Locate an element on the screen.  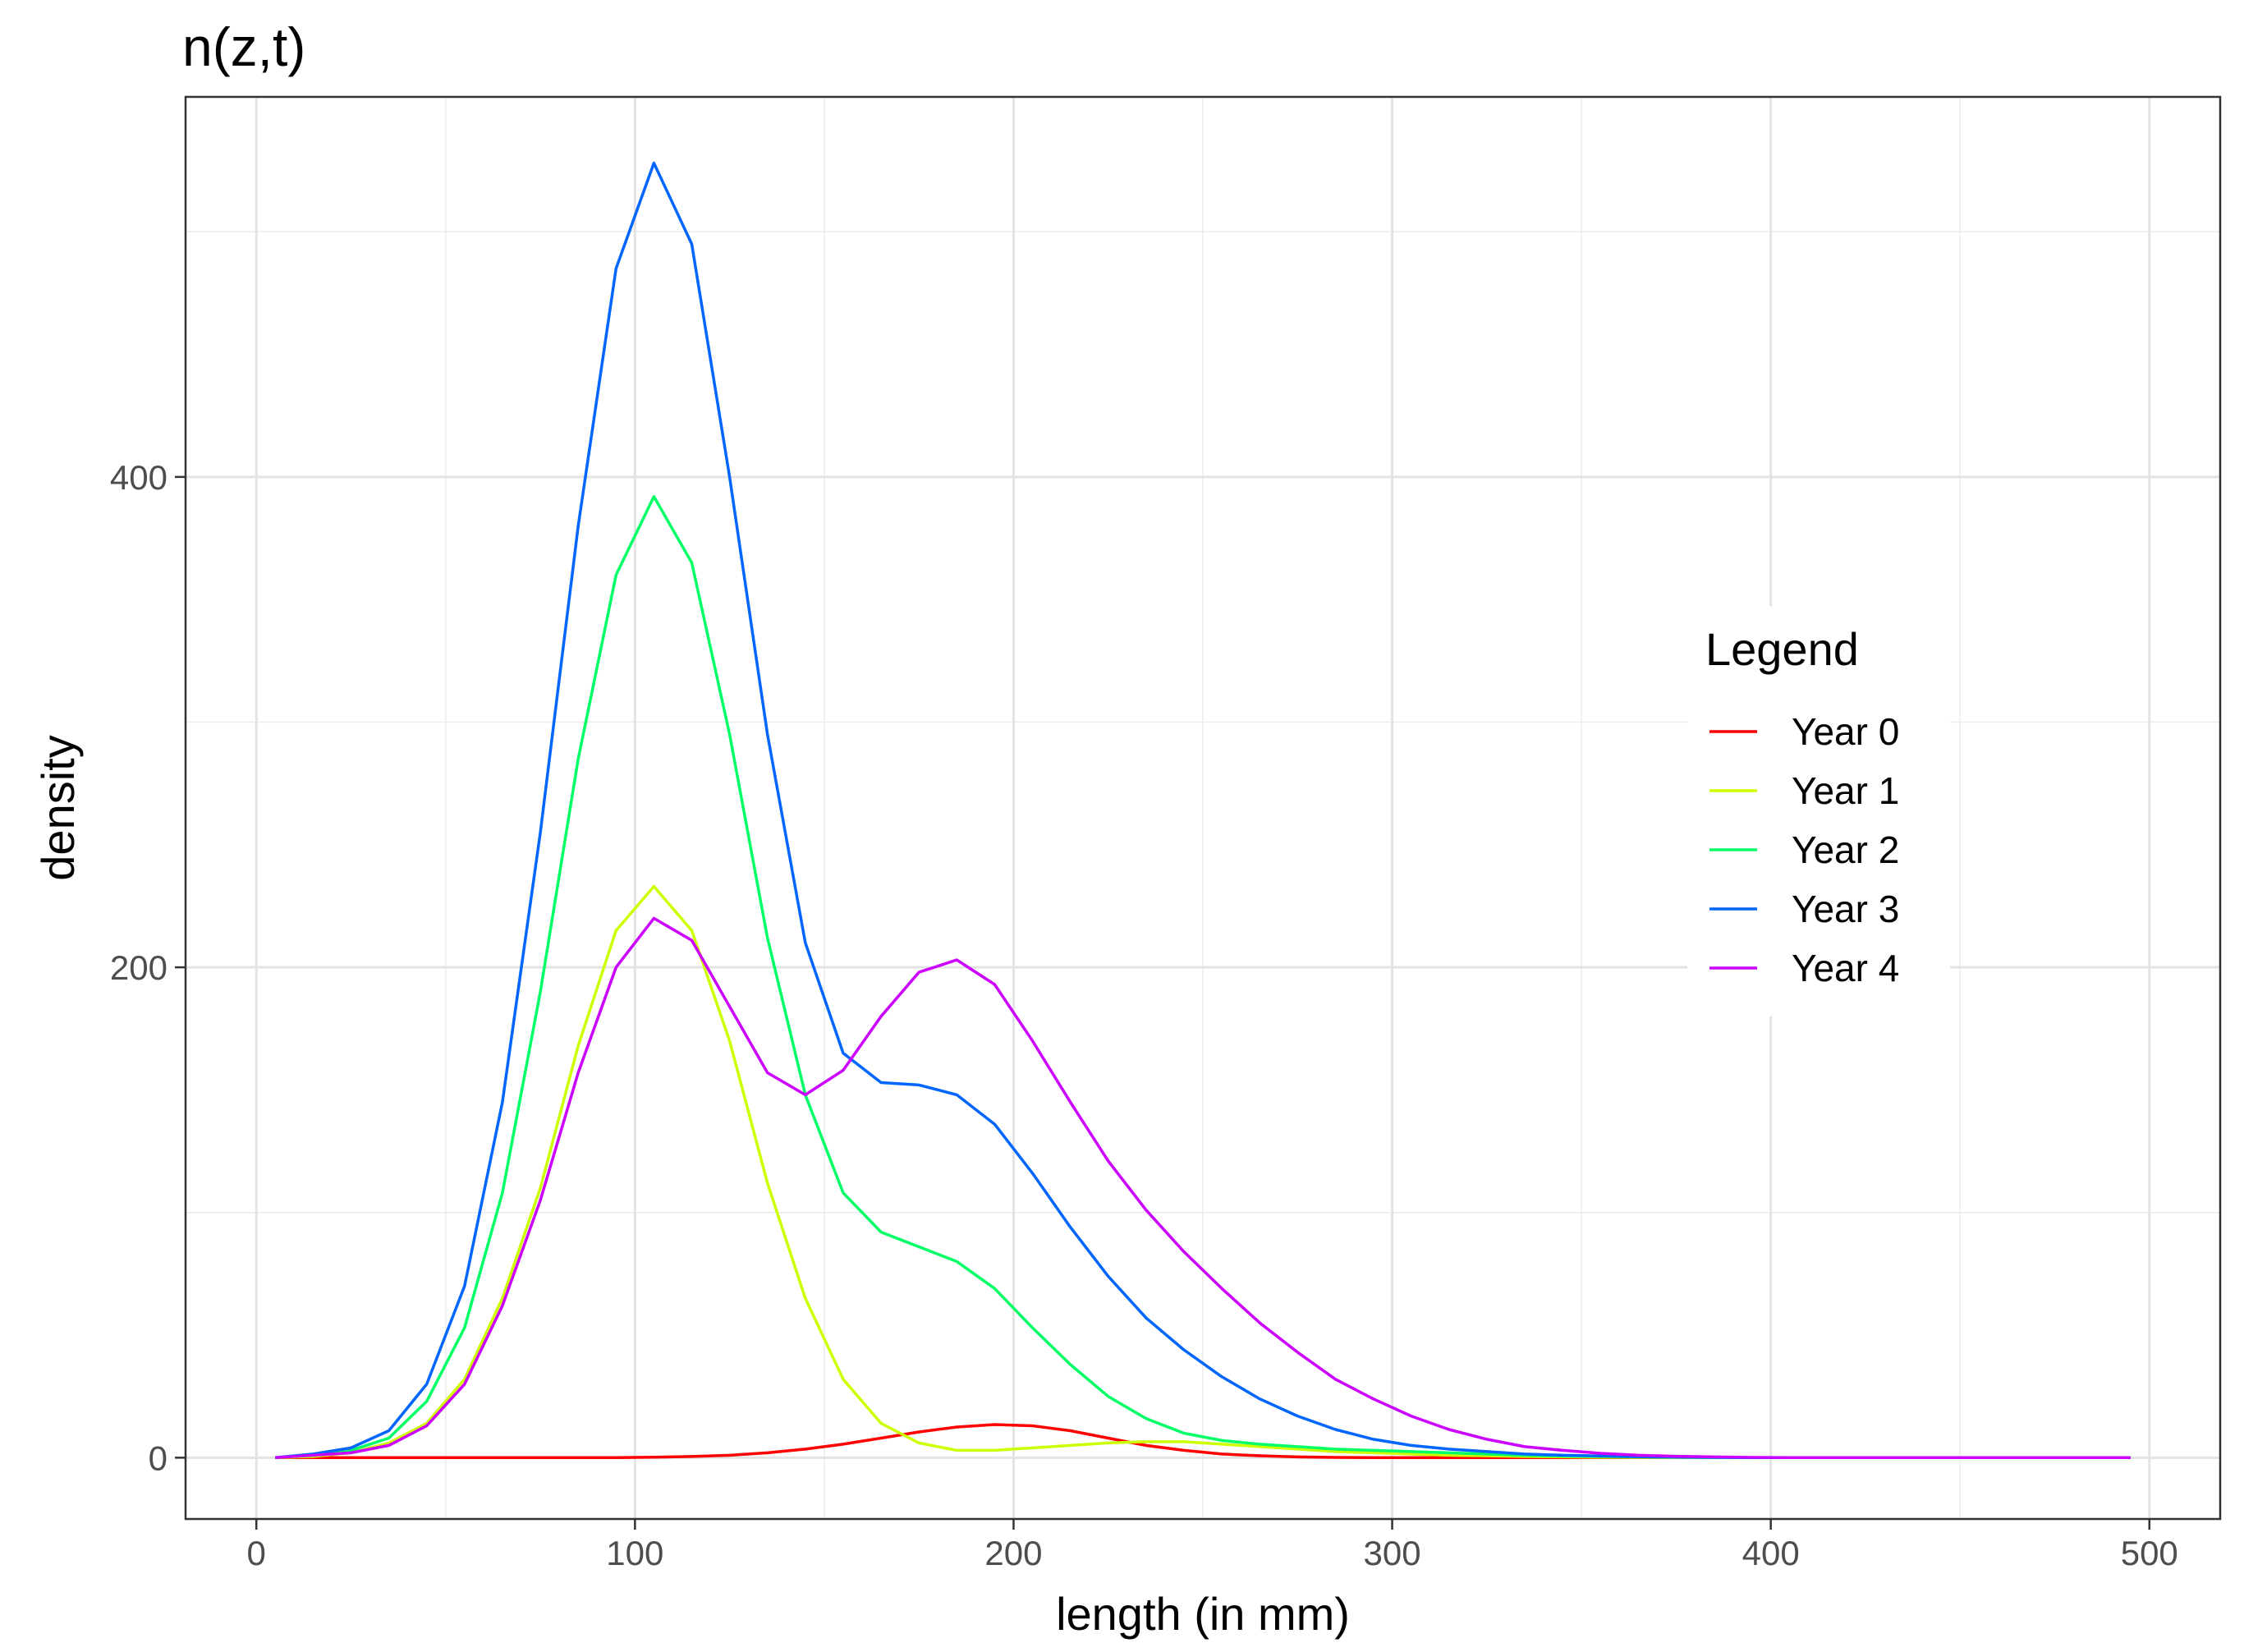
x-tick-label: 500 is located at coordinates (2150, 1553).